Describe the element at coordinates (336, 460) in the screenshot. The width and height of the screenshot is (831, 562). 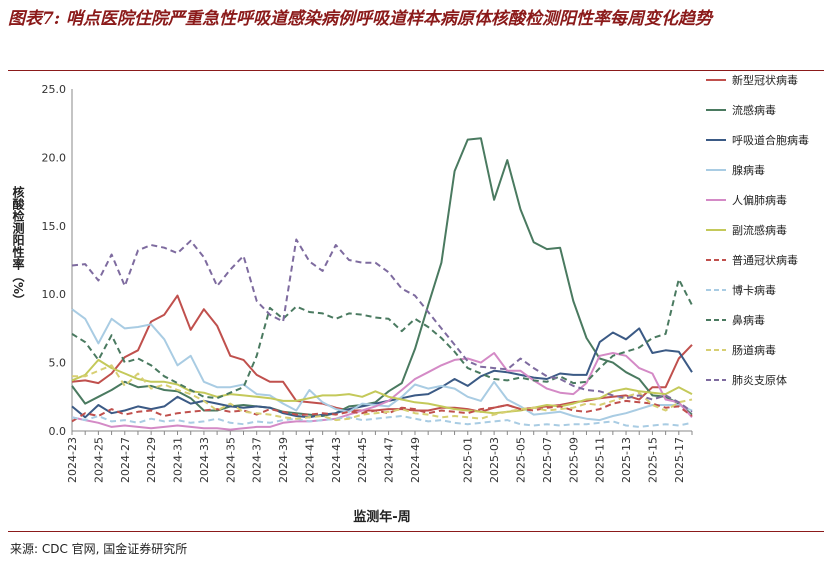
I see `x-tick-label: 2024-43` at that location.